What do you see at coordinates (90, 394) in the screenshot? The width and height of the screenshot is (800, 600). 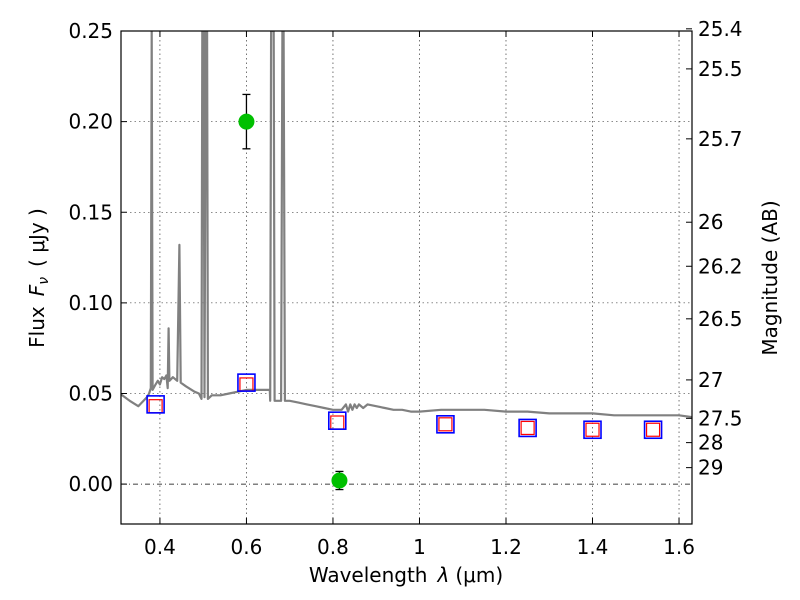 I see `y-tick-label: 0.05` at bounding box center [90, 394].